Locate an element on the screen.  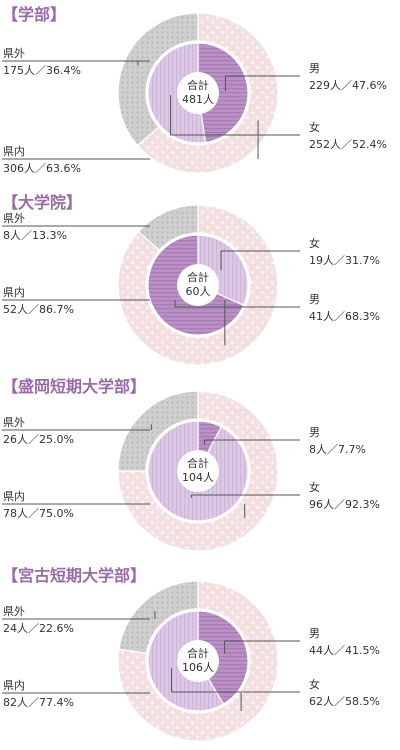
label-value-outside-prefecture: 8人／13.3% is located at coordinates (35, 235).